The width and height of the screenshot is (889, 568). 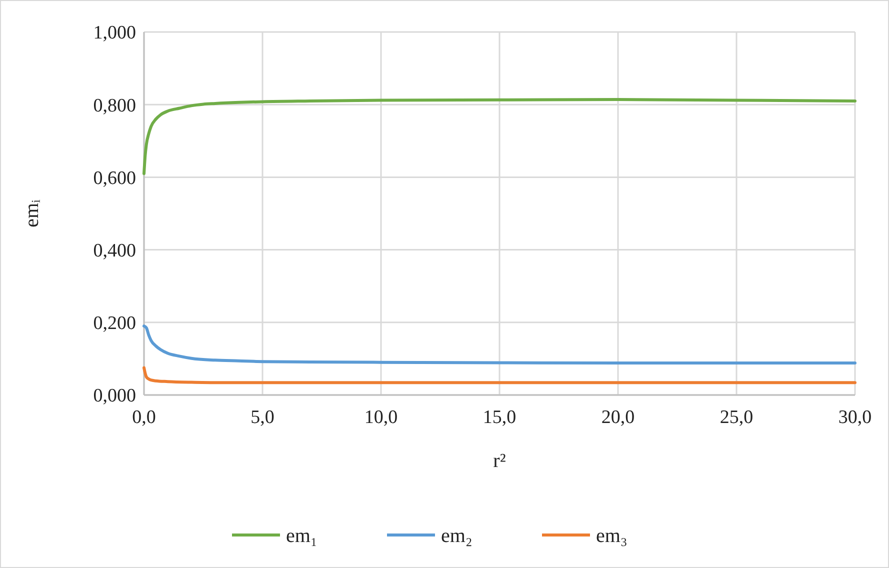 I want to click on x-tick-label: 0,0, so click(x=144, y=417).